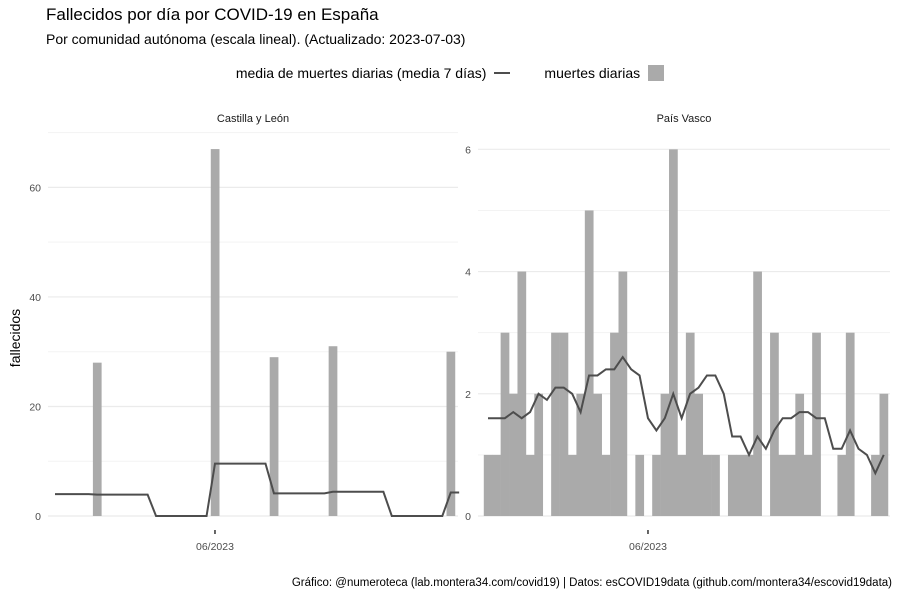  Describe the element at coordinates (468, 273) in the screenshot. I see `y-tick-label: 4` at that location.